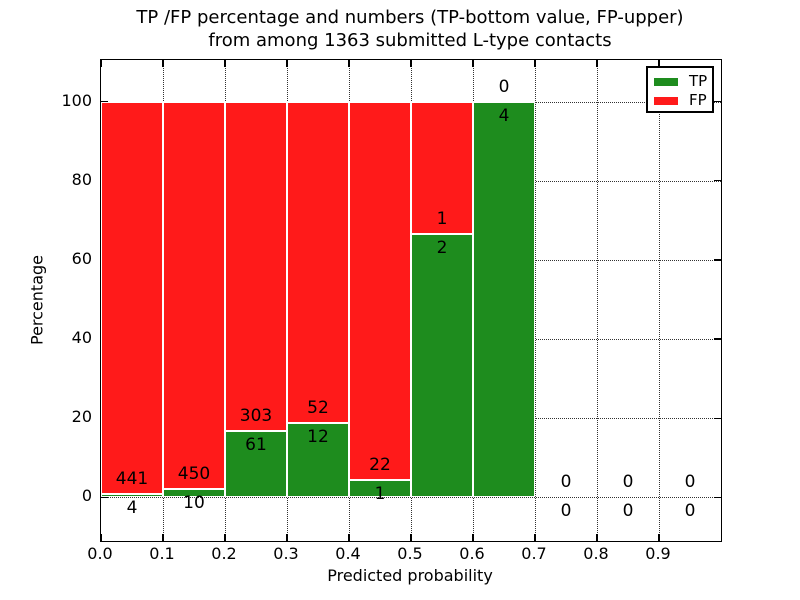 This screenshot has width=800, height=600. I want to click on x-axis-label: Predicted probability, so click(410, 575).